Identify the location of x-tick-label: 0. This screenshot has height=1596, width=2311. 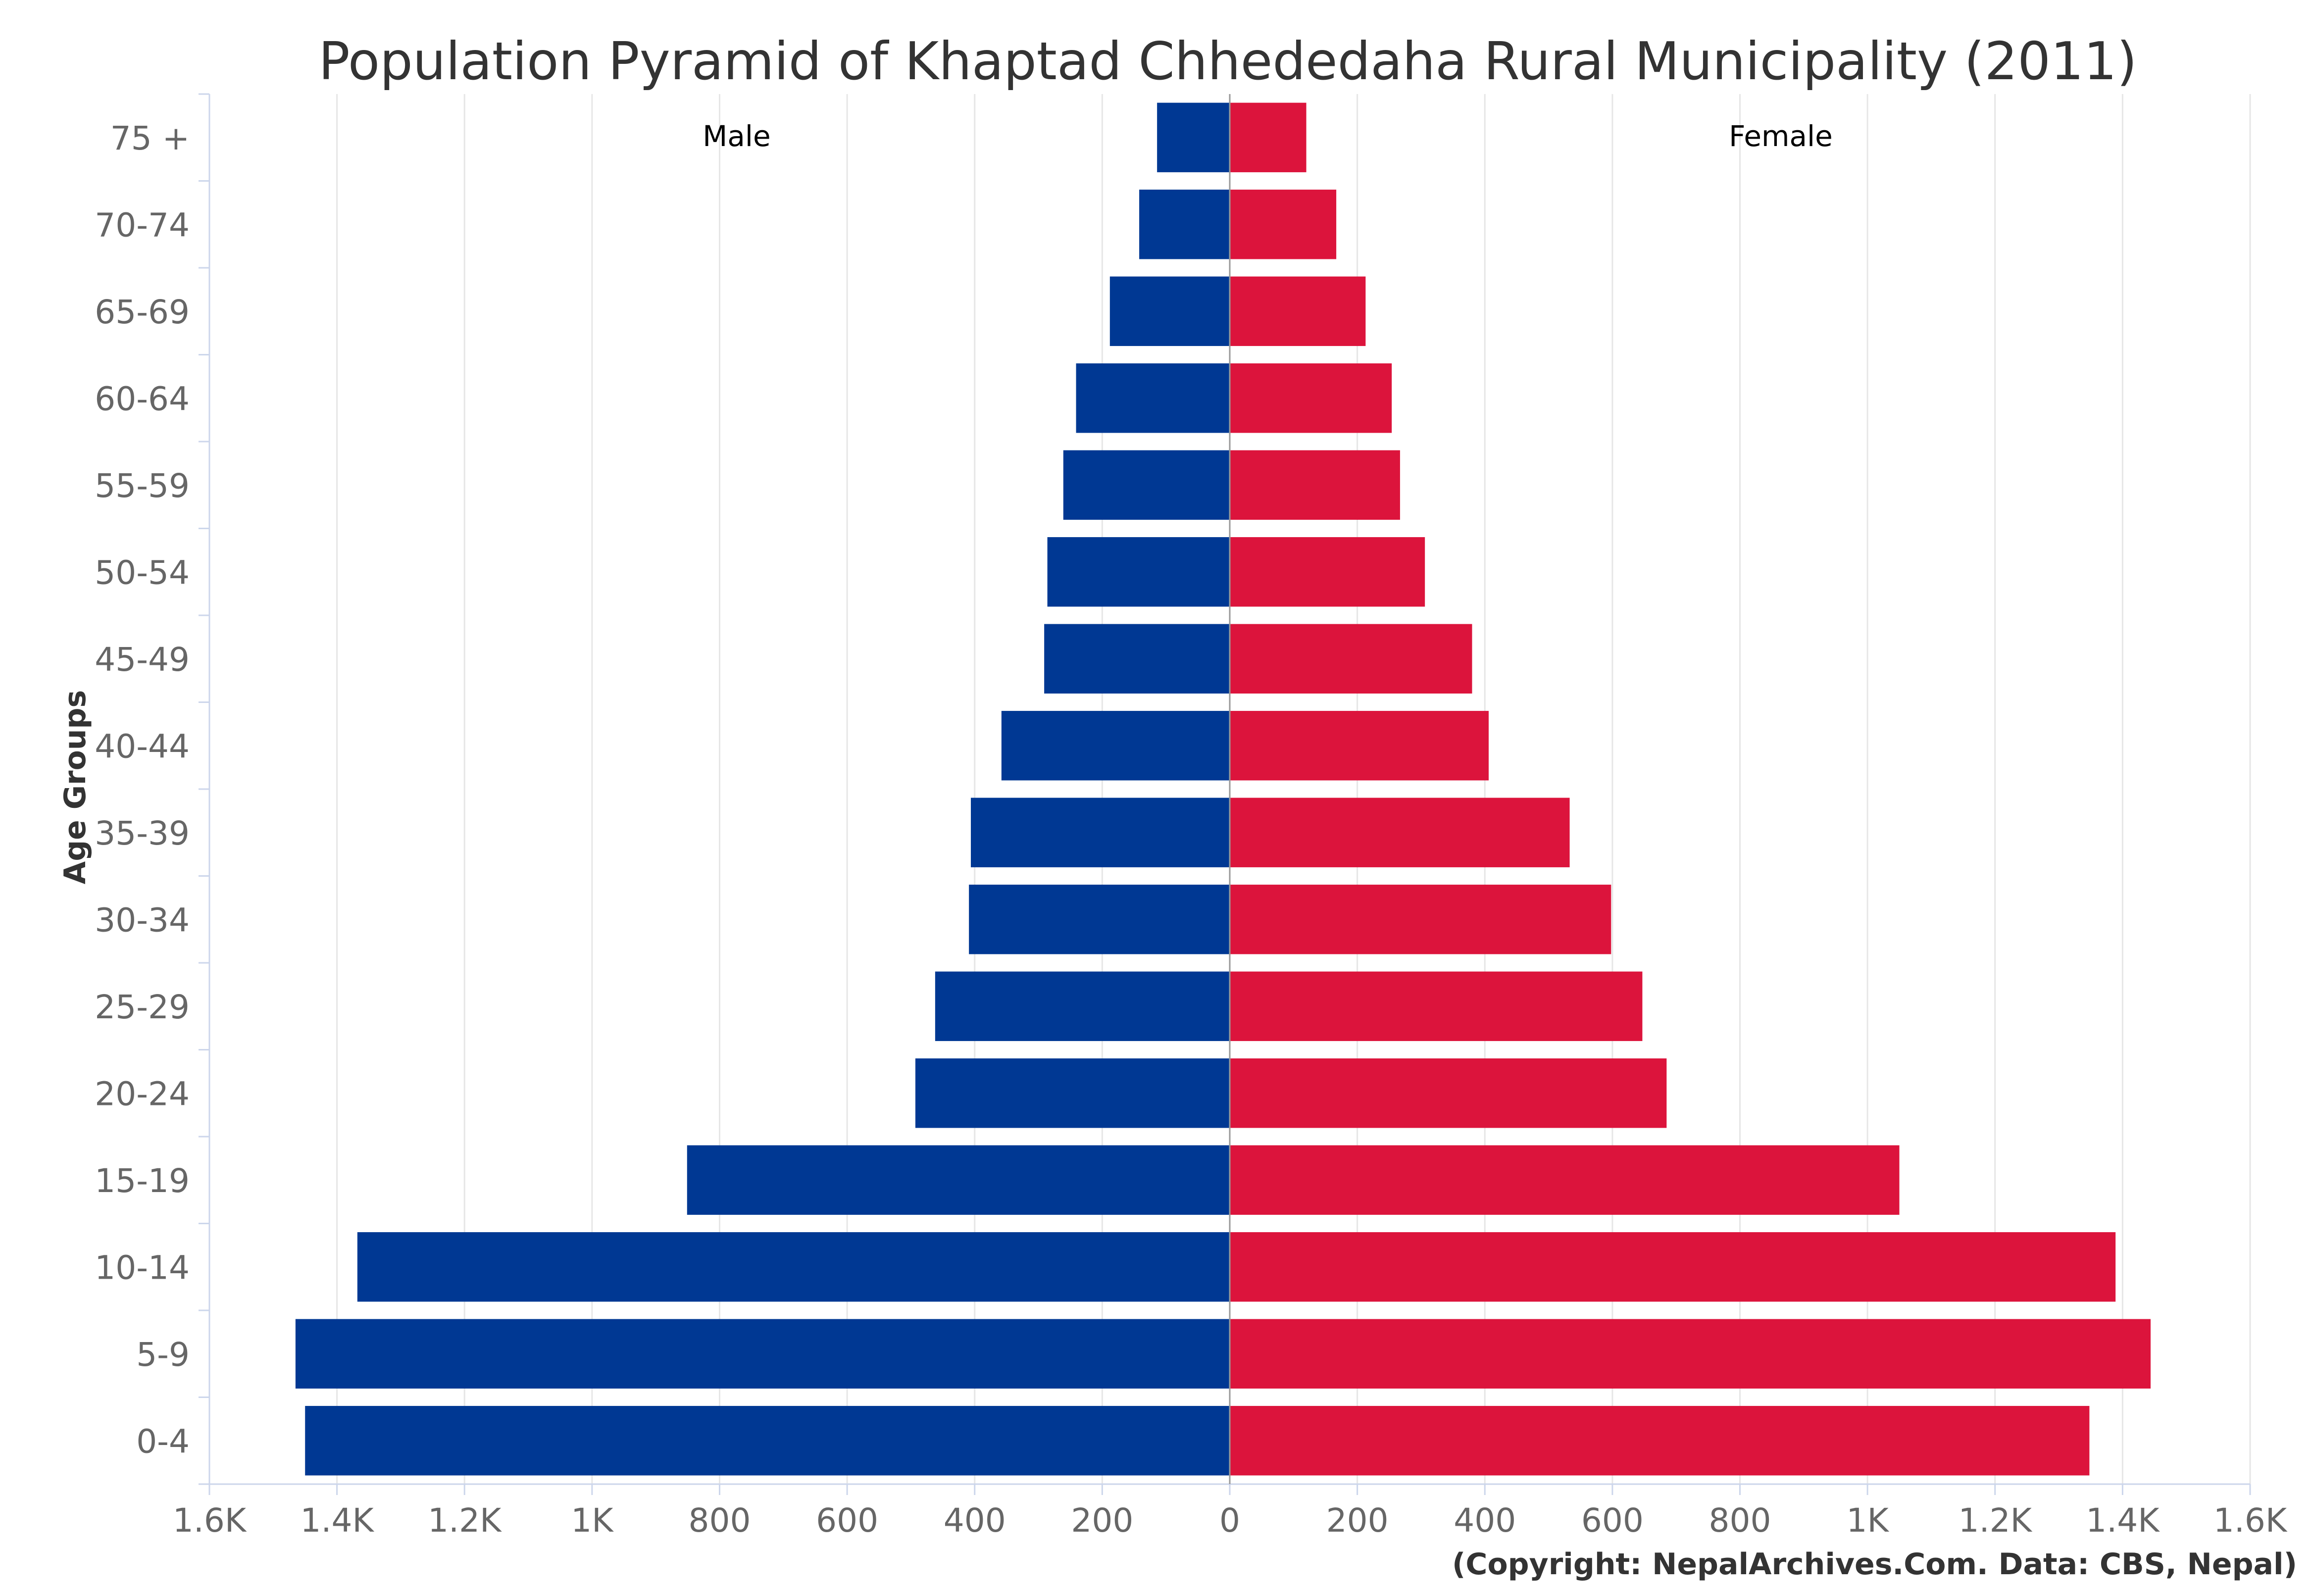
(1229, 1521).